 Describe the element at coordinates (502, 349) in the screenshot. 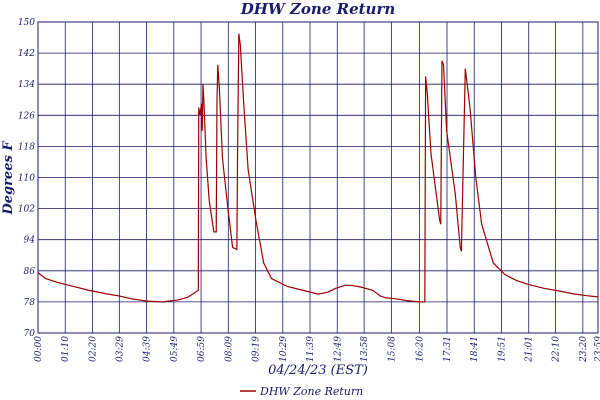

I see `x-tick-label: 19:51` at that location.